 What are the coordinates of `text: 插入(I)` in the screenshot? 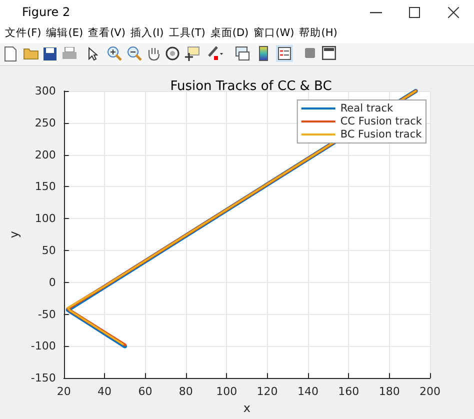 It's located at (147, 33).